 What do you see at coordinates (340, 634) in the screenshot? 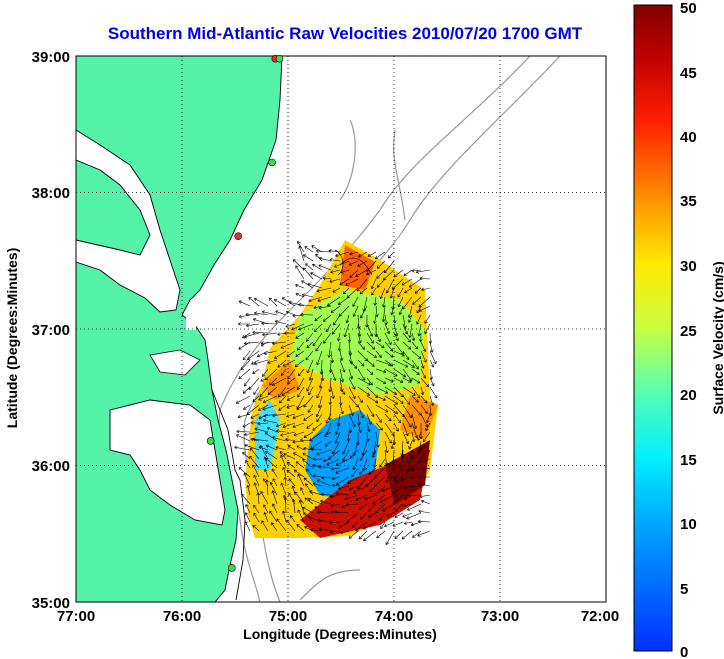
I see `x-axis-label: Longitude (Degrees:Minutes)` at bounding box center [340, 634].